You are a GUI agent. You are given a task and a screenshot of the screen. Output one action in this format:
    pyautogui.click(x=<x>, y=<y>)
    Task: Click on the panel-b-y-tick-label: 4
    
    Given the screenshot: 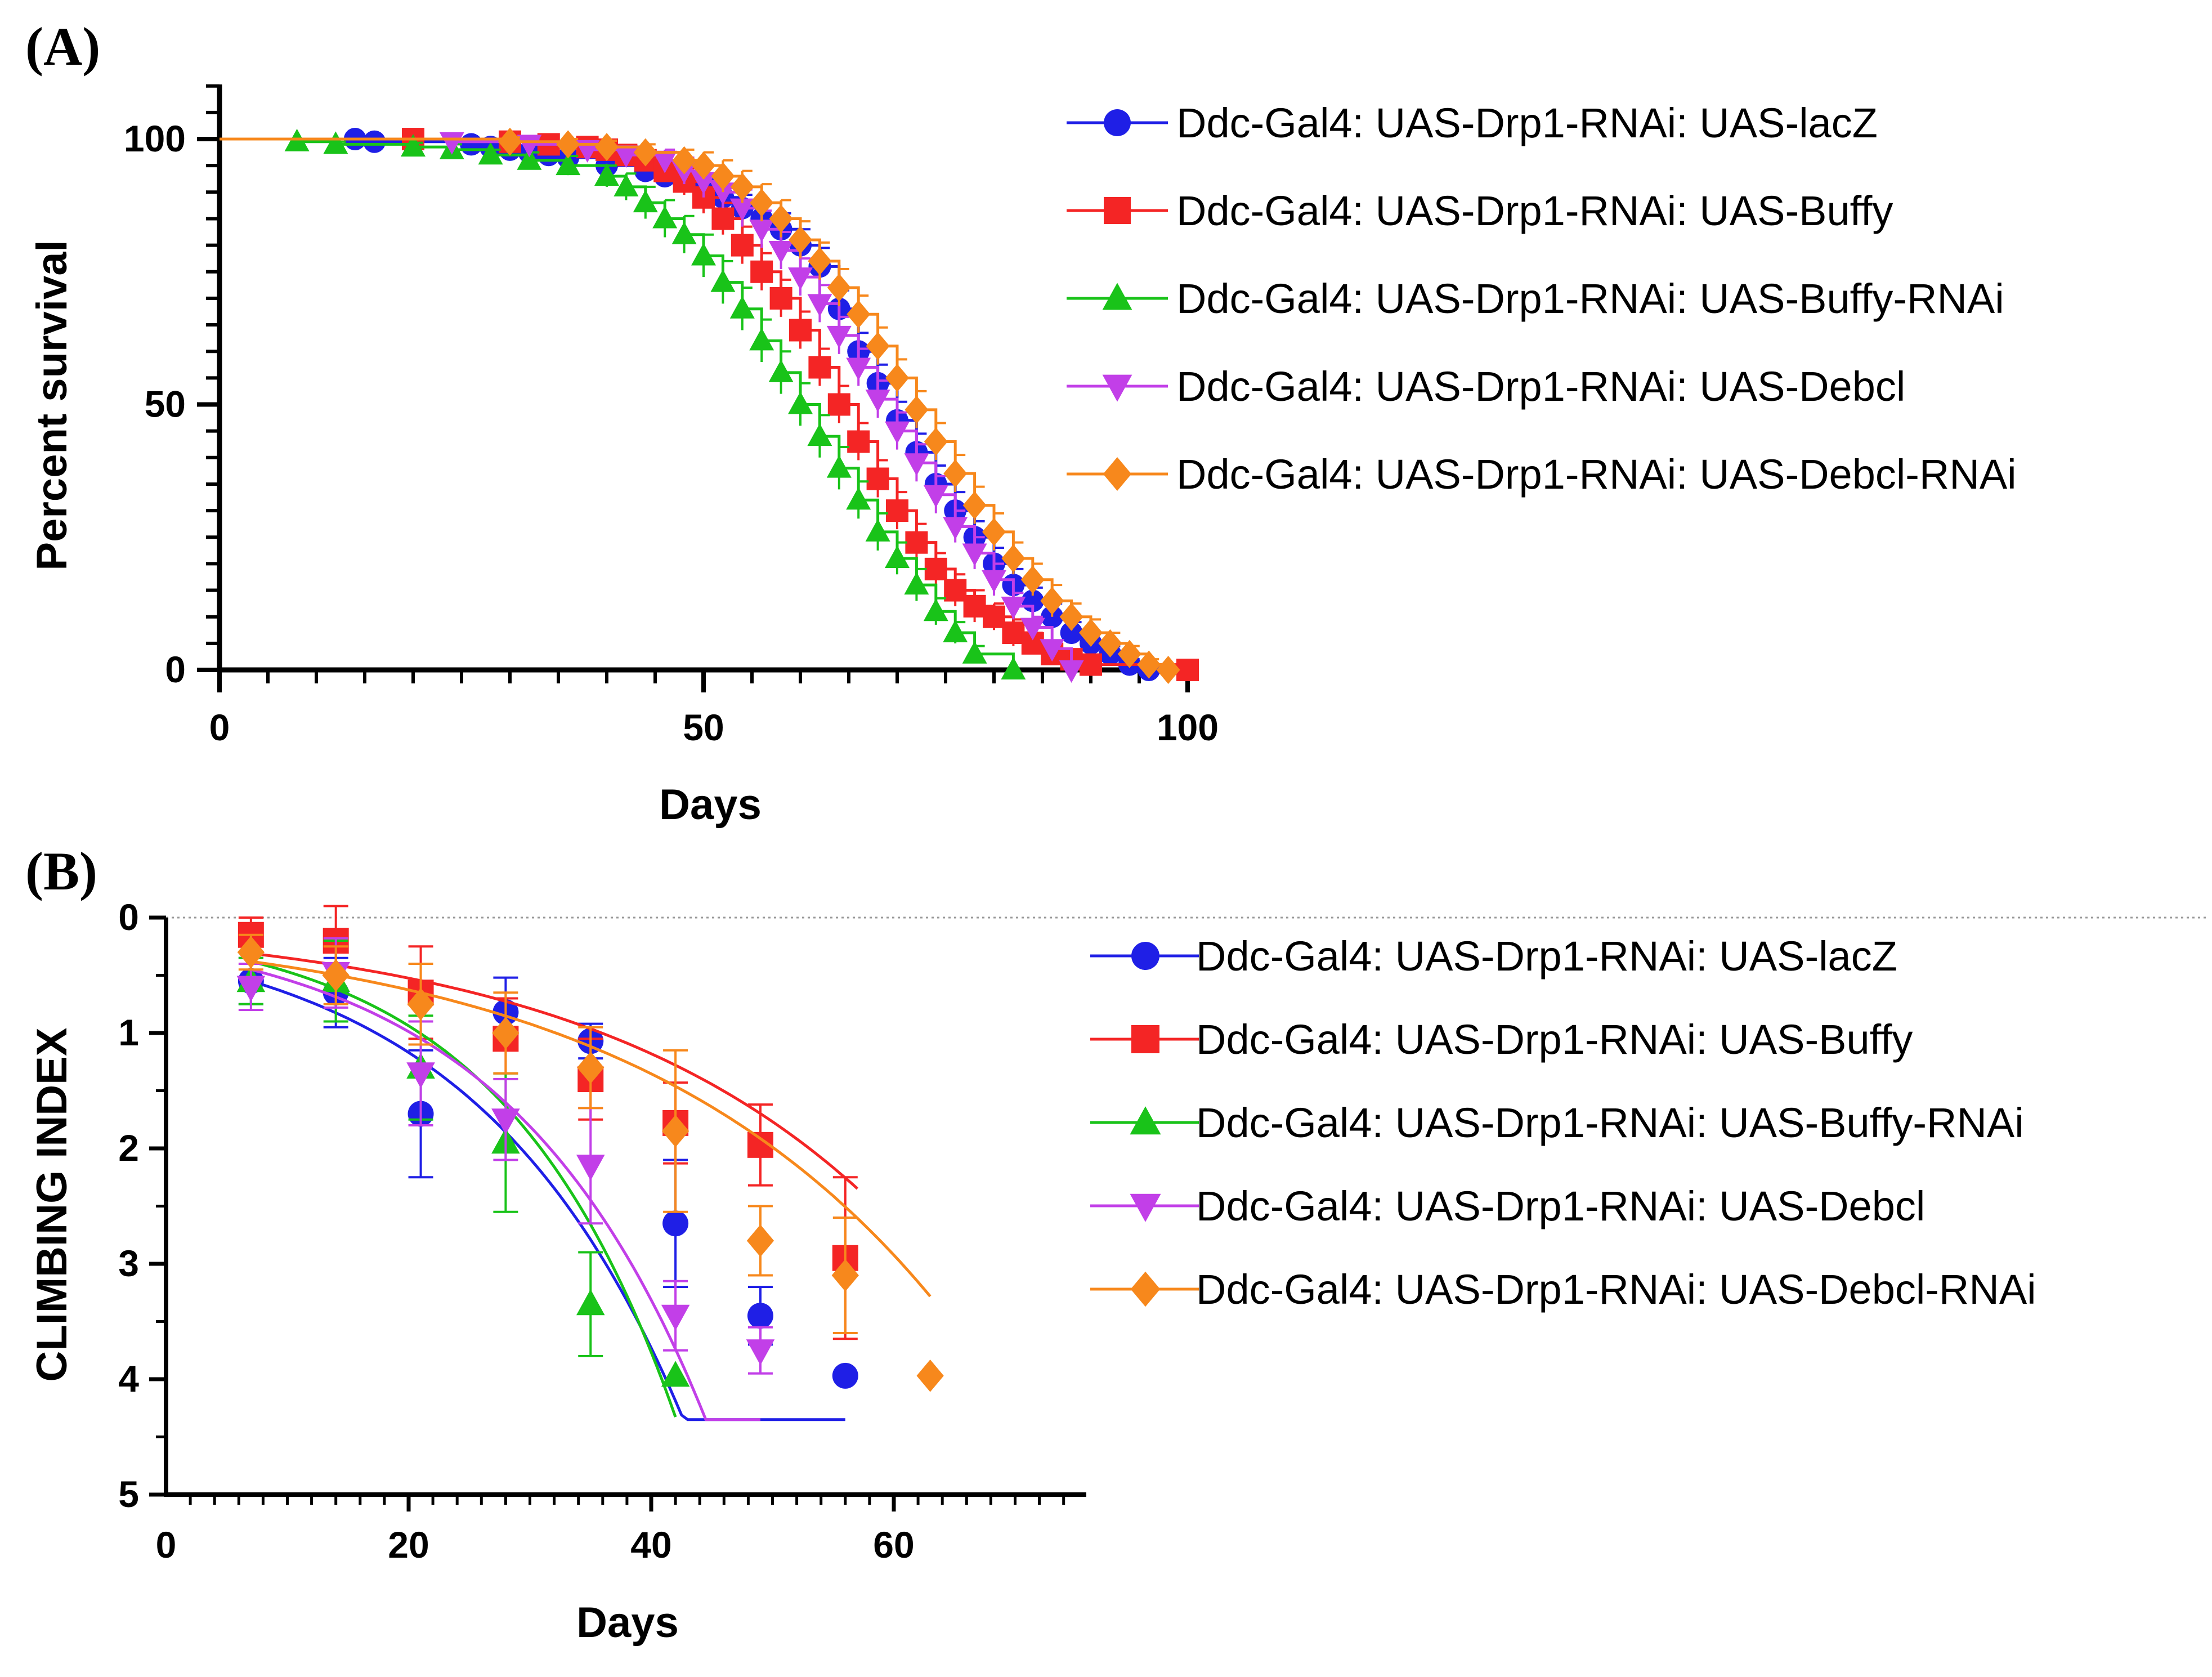 What is the action you would take?
    pyautogui.click(x=129, y=1378)
    